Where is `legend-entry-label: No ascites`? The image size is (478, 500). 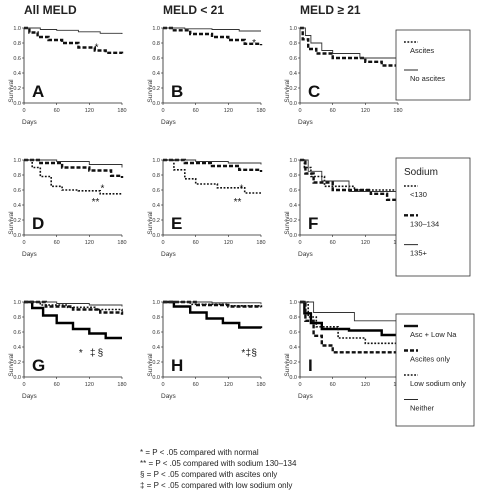 legend-entry-label: No ascites is located at coordinates (427, 78).